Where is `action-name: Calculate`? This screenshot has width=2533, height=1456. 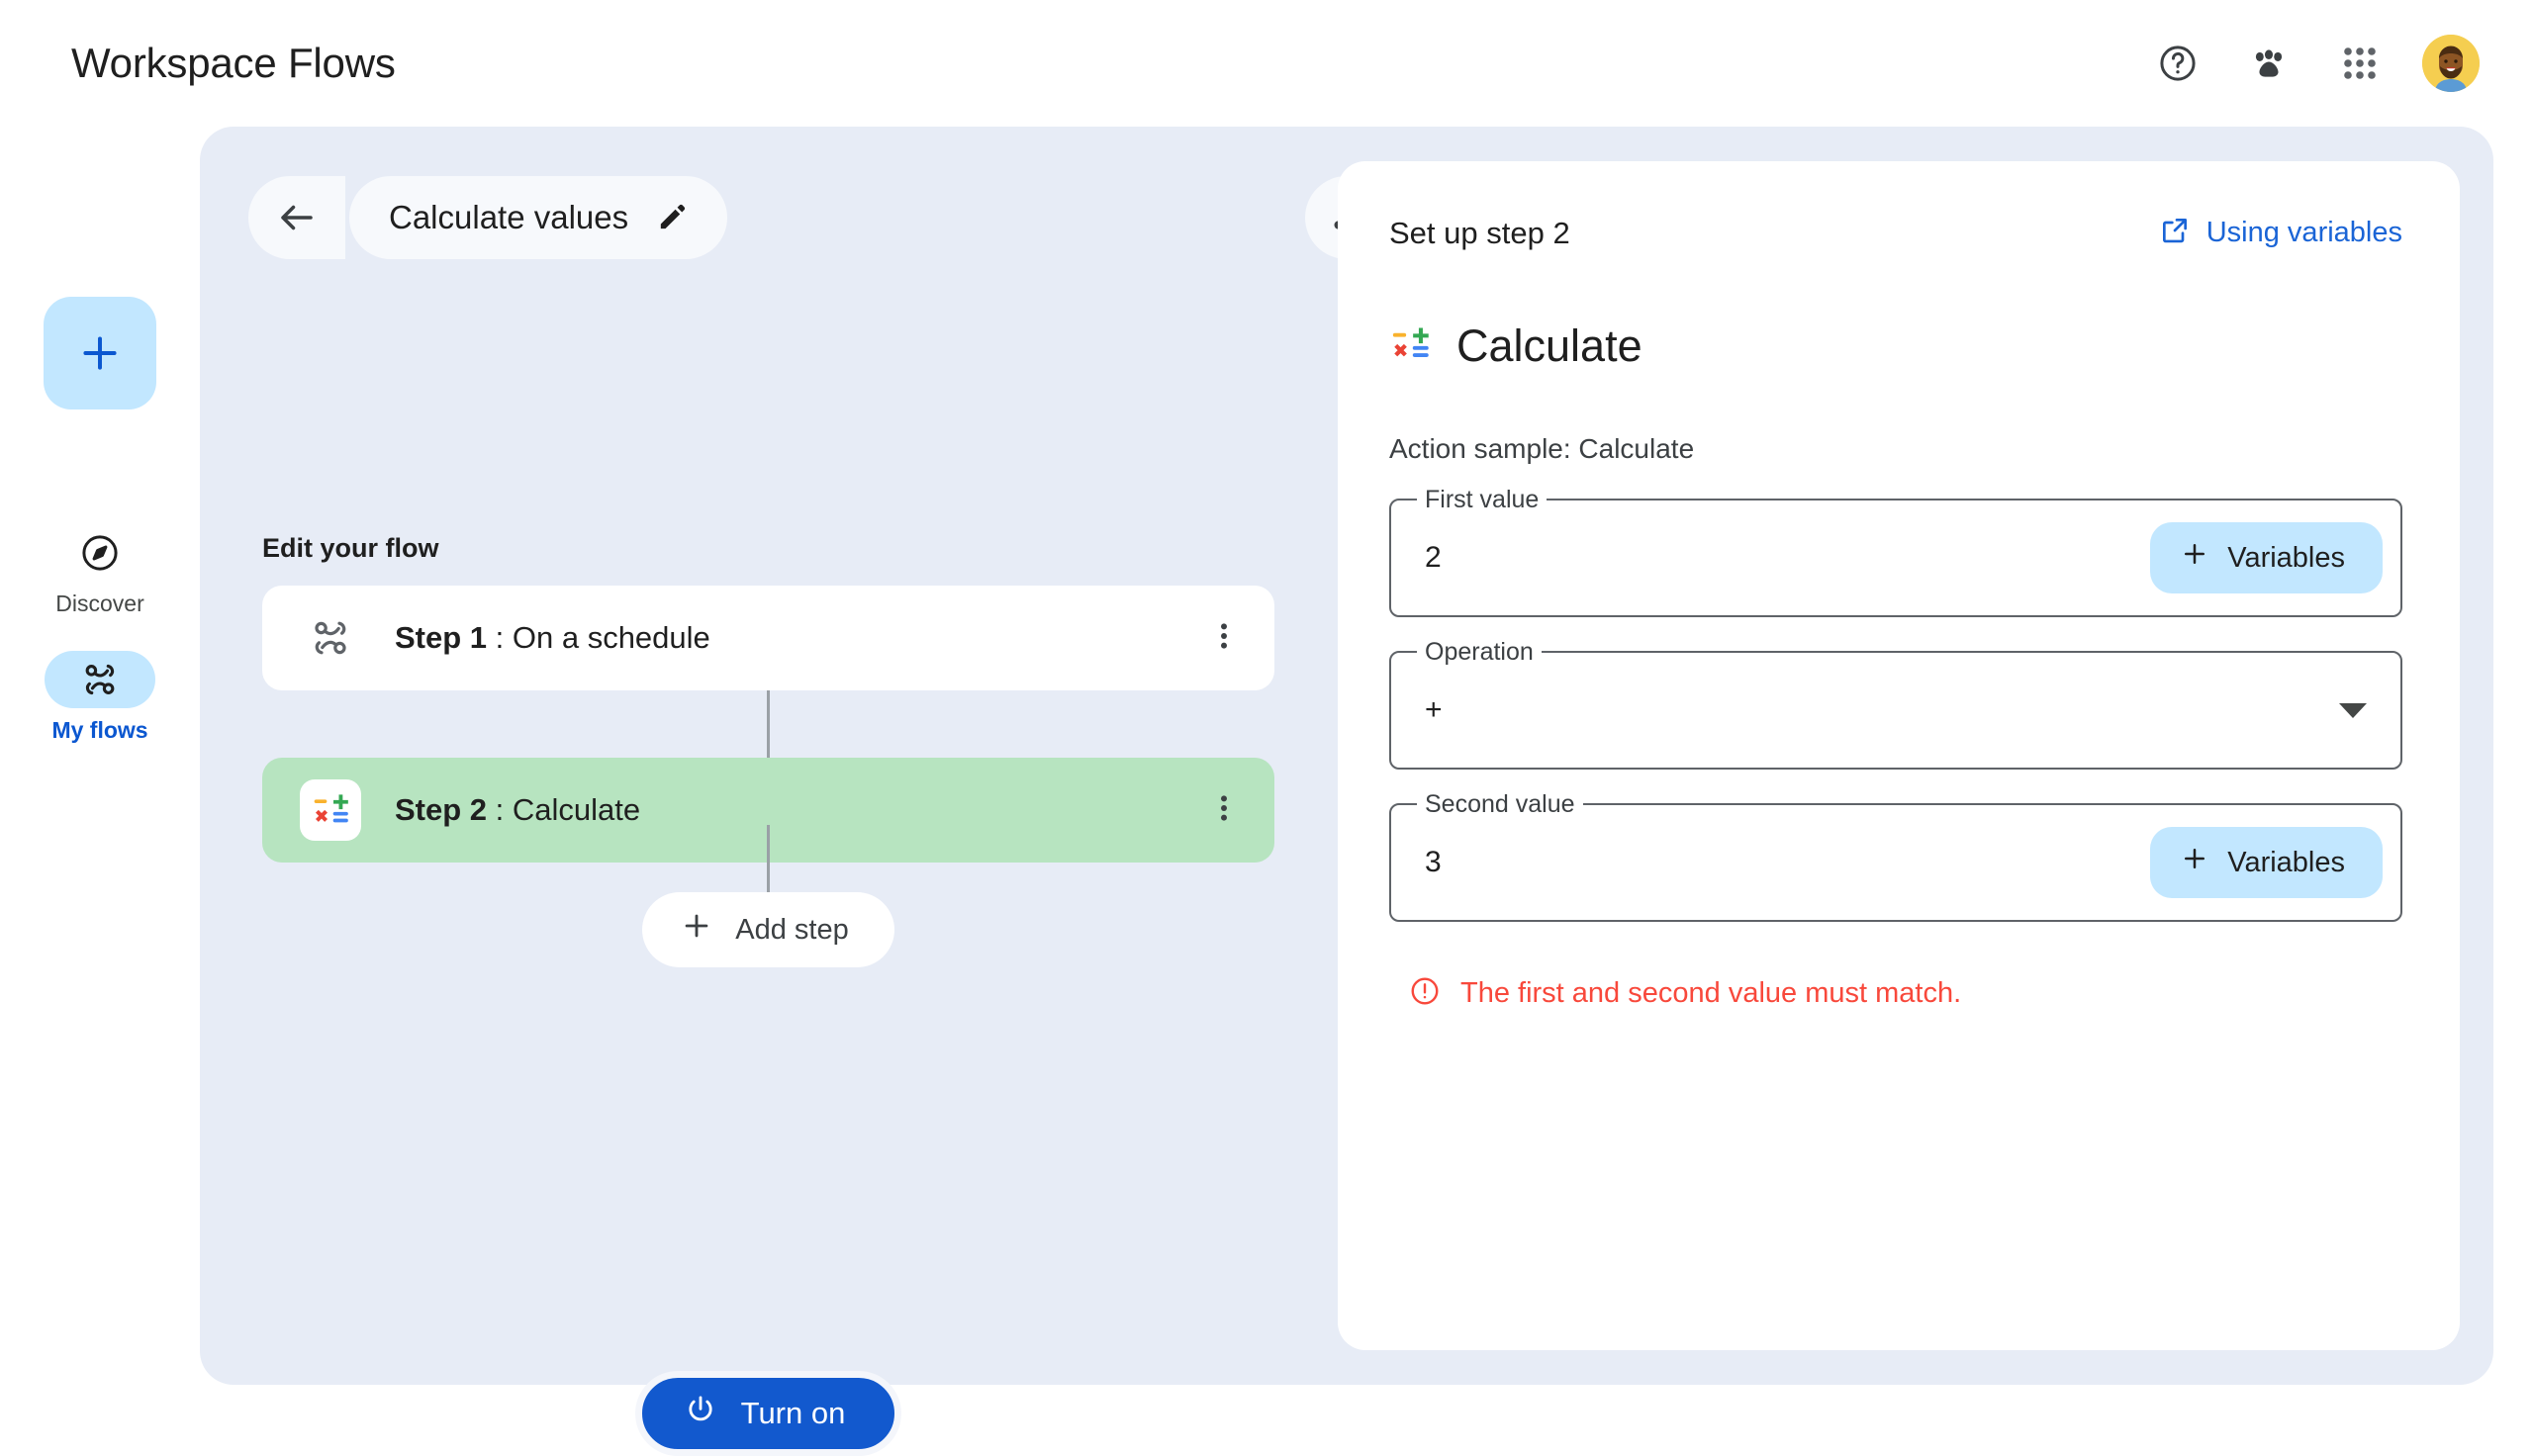
action-name: Calculate is located at coordinates (1549, 345).